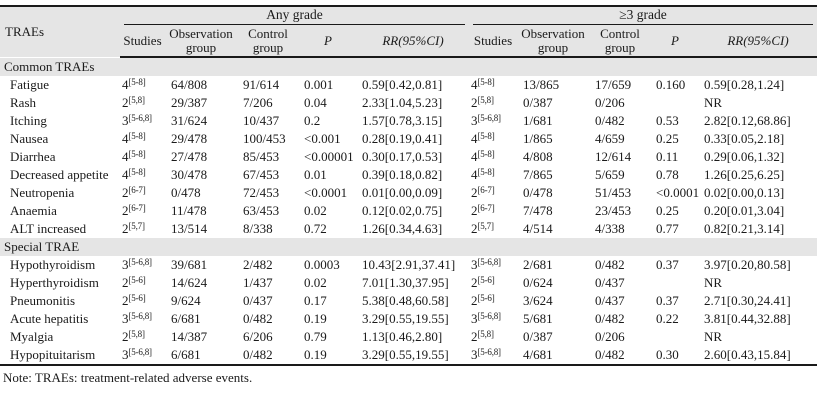 The width and height of the screenshot is (817, 404). What do you see at coordinates (538, 192) in the screenshot?
I see `observation-cell-ge3: 0/478` at bounding box center [538, 192].